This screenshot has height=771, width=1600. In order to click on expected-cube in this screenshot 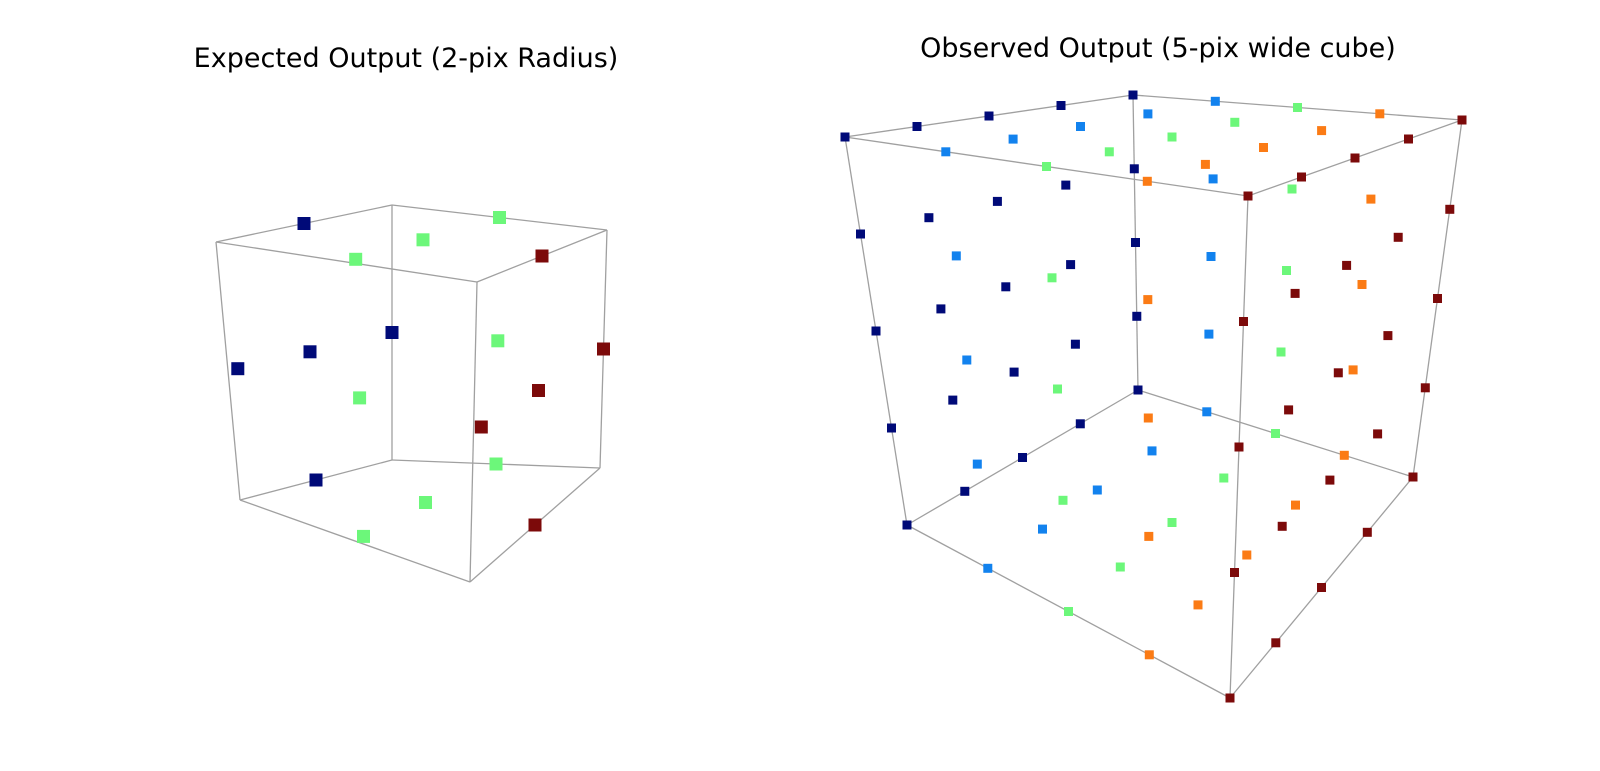, I will do `click(412, 393)`.